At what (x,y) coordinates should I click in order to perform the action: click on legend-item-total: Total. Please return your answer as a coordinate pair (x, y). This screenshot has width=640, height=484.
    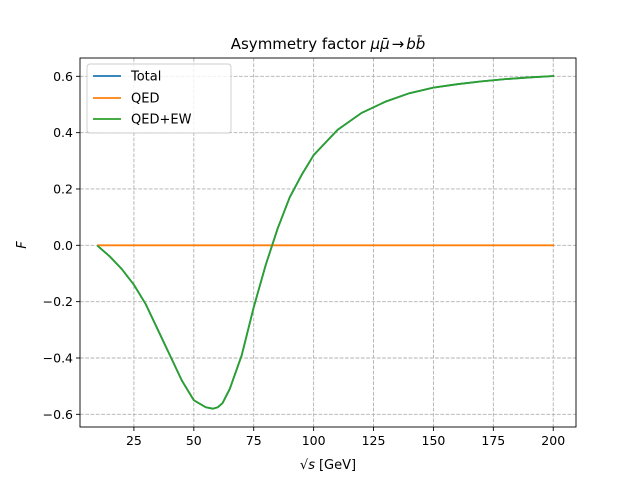
    Looking at the image, I should click on (127, 77).